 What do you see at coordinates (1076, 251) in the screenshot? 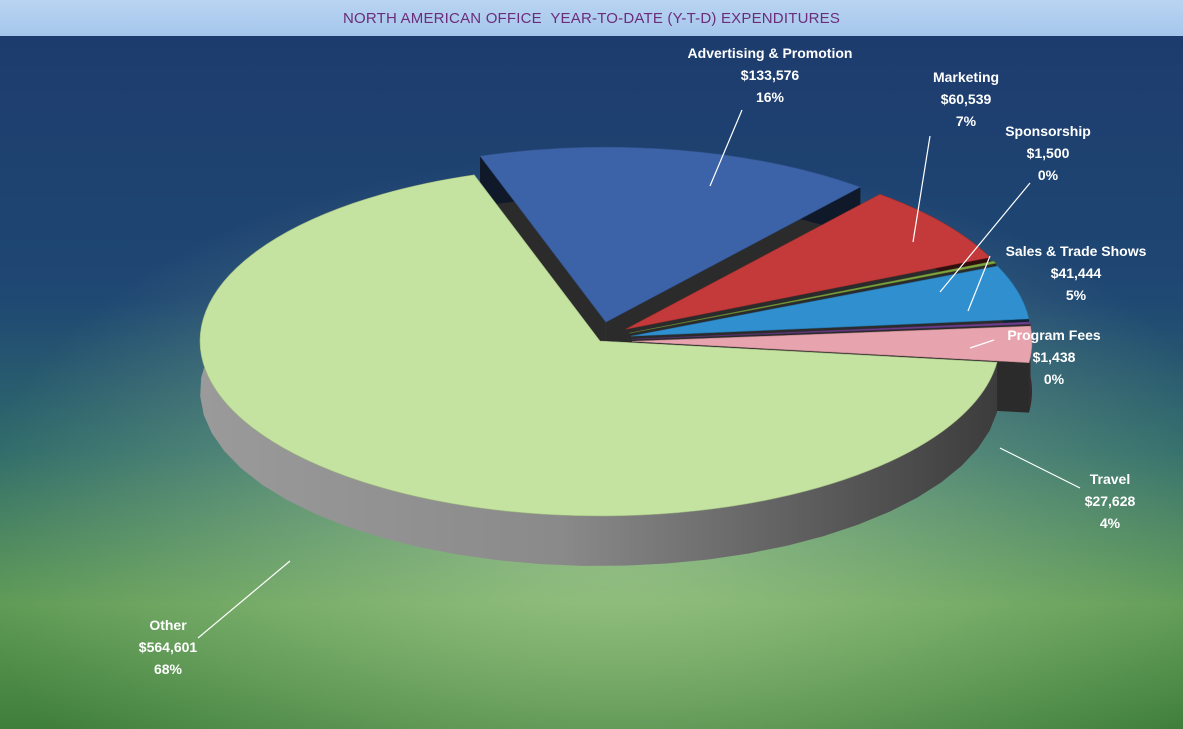
I see `data-label-label: Sales & Trade Shows` at bounding box center [1076, 251].